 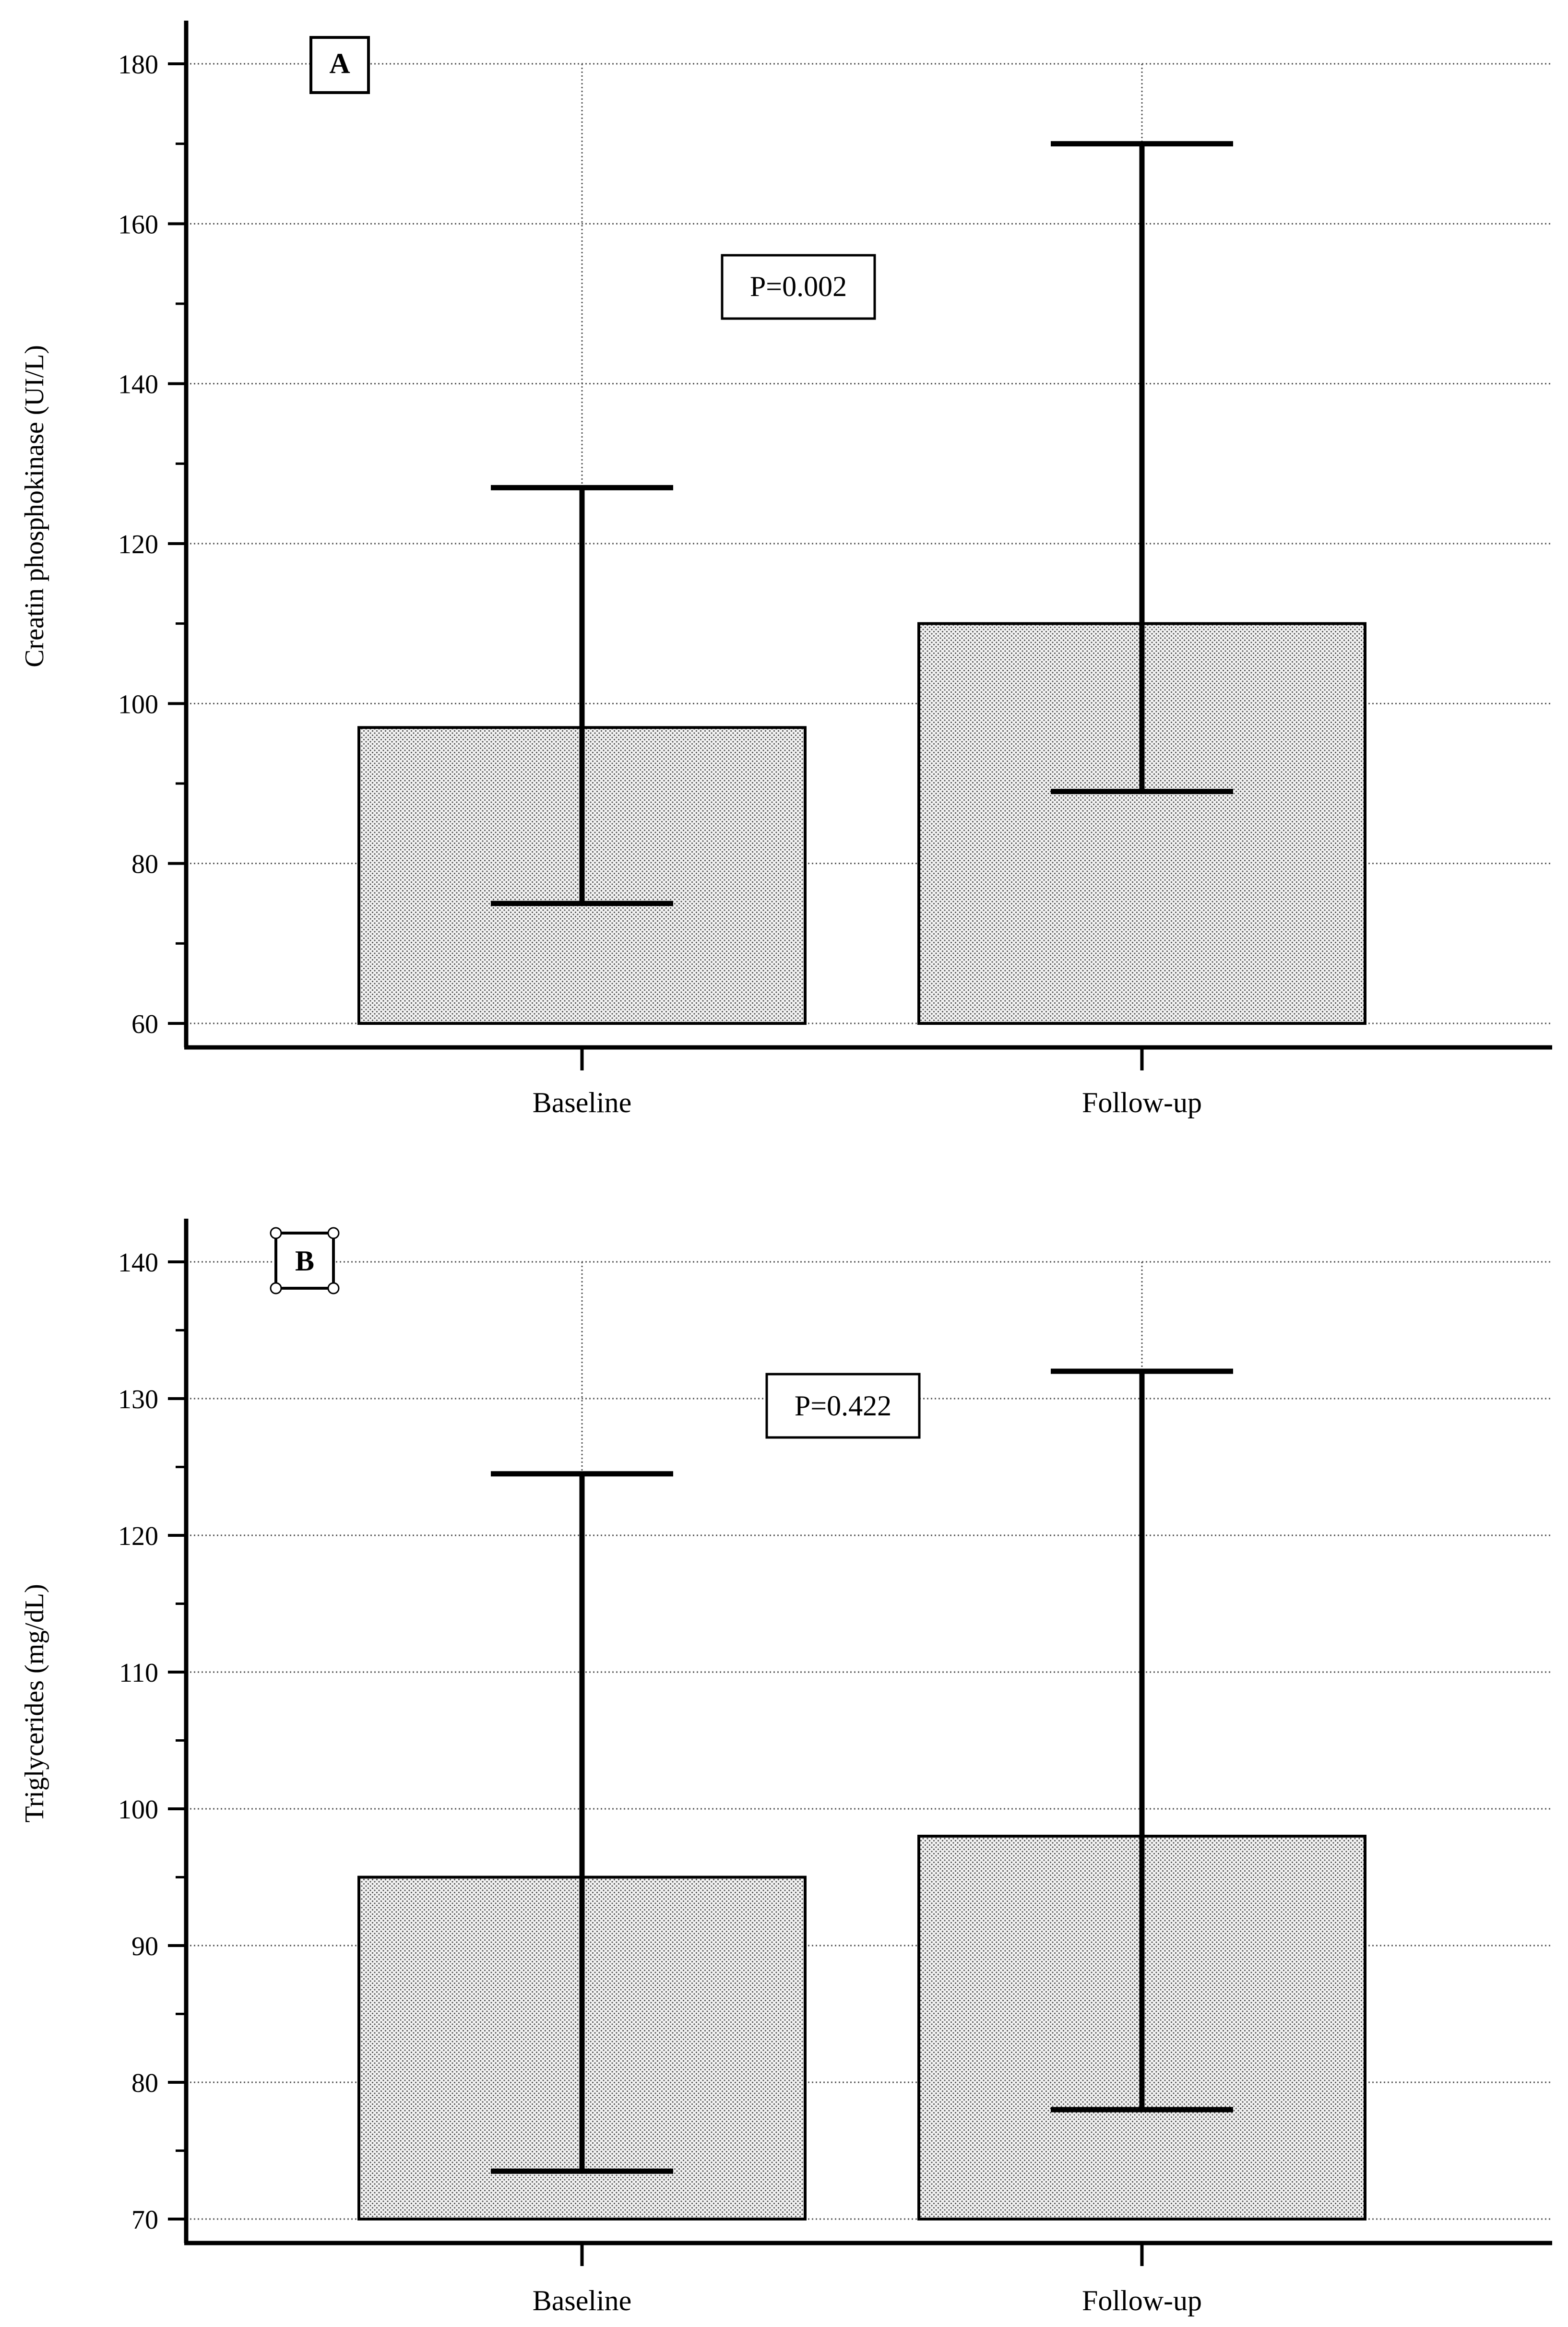 I want to click on y-axis-title: Triglycerides (mg/dL), so click(x=34, y=1703).